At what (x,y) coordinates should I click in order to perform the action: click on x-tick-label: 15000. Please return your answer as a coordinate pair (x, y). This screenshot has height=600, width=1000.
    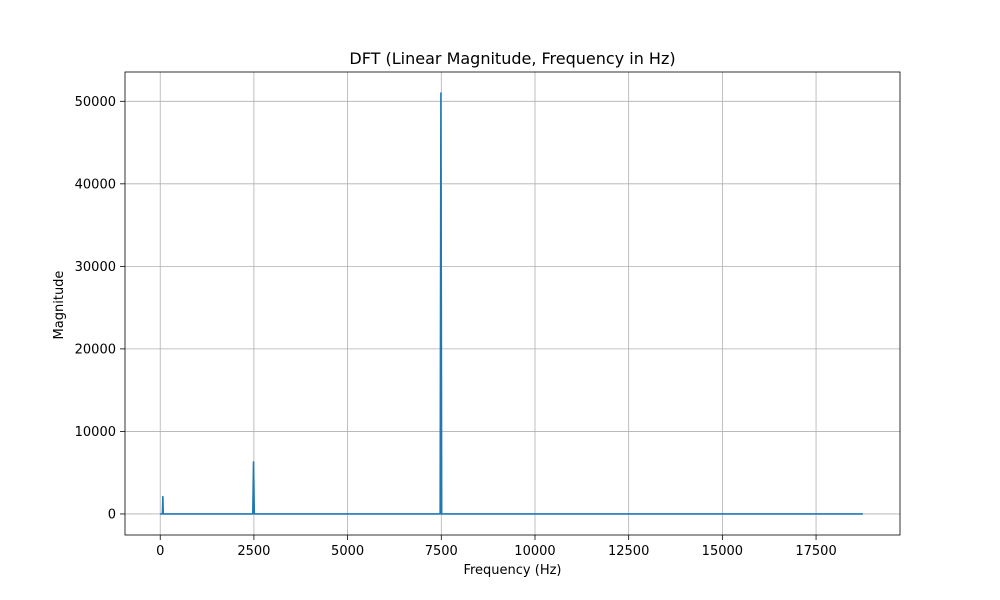
    Looking at the image, I should click on (722, 551).